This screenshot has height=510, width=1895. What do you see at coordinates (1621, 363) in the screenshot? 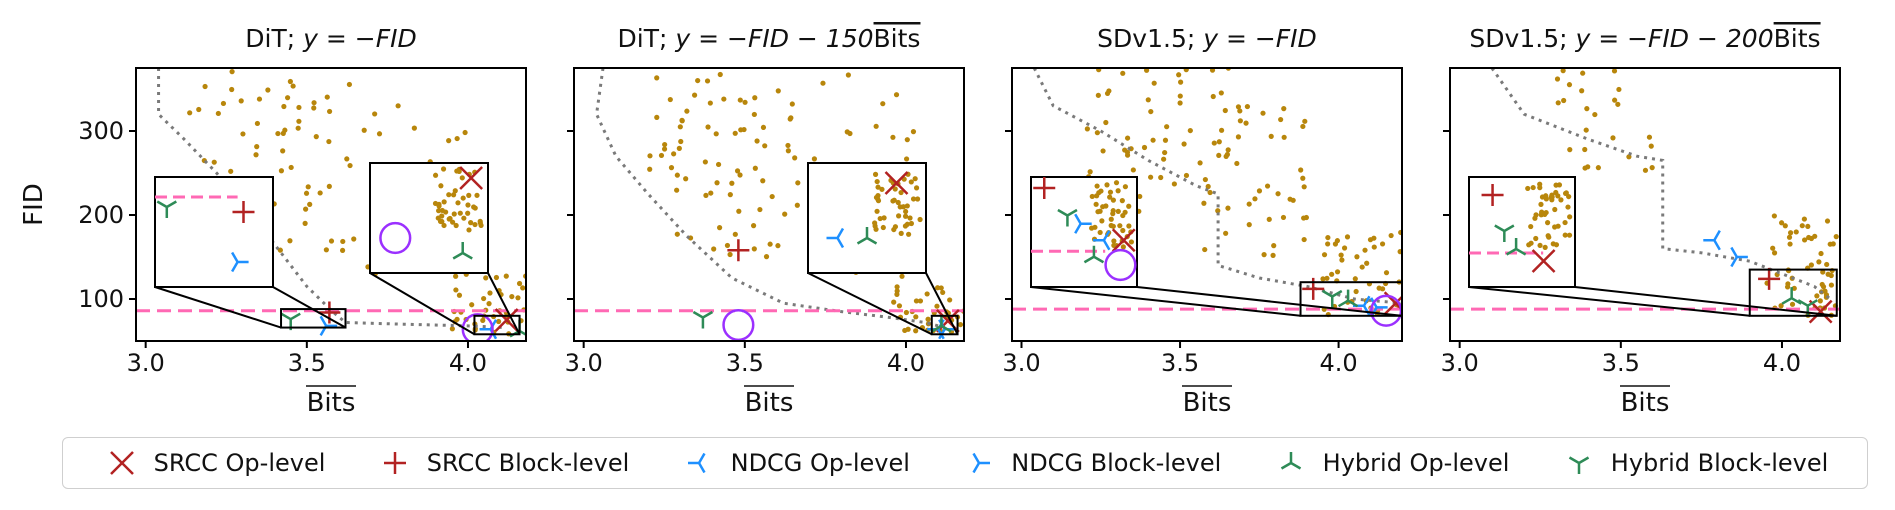
I see `x-tick-label: 3.5` at bounding box center [1621, 363].